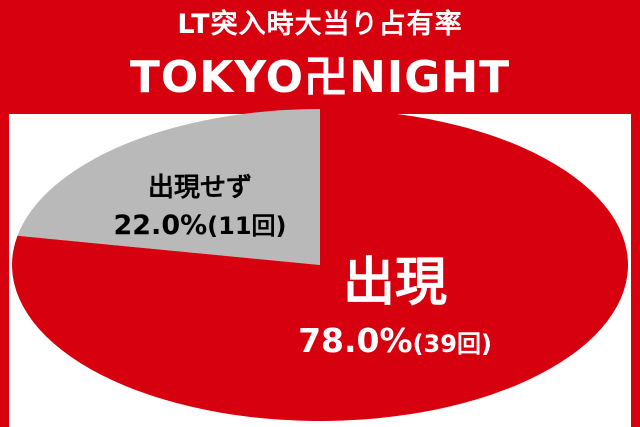  I want to click on slice-label-appear: 出現, so click(395, 283).